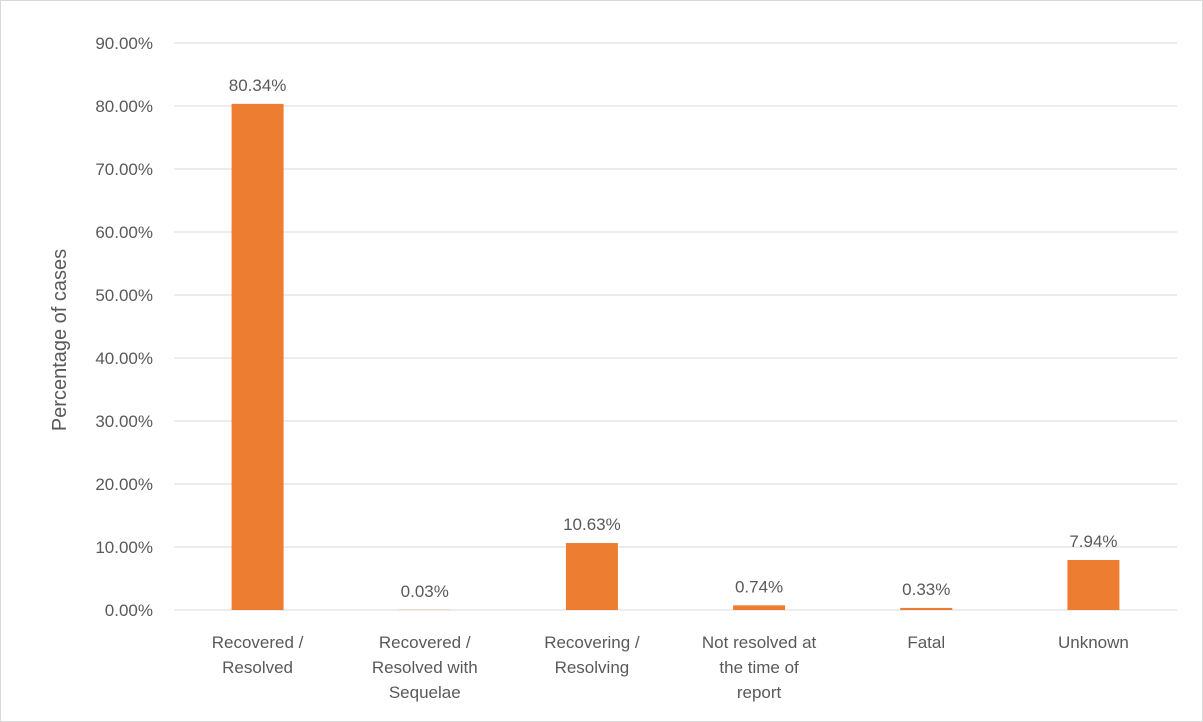 This screenshot has height=722, width=1203. What do you see at coordinates (258, 85) in the screenshot?
I see `data-label: 80.34%` at bounding box center [258, 85].